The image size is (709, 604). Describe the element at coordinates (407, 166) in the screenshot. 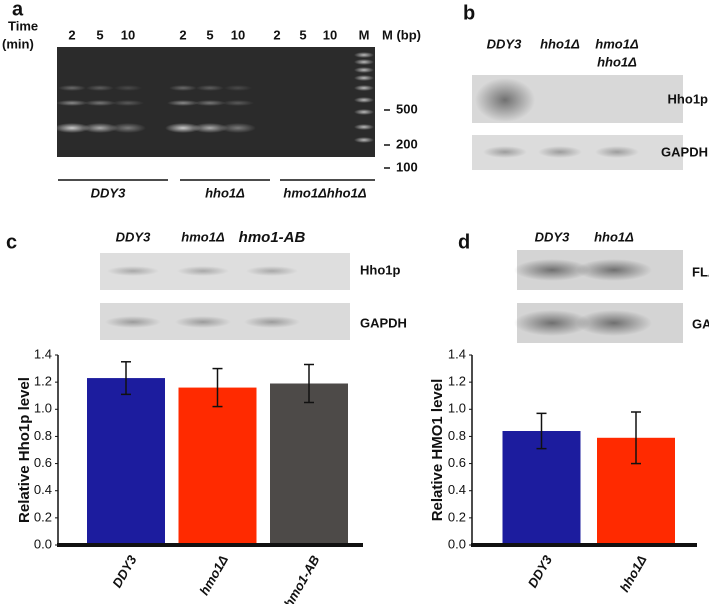

I see `marker-label: 100` at that location.